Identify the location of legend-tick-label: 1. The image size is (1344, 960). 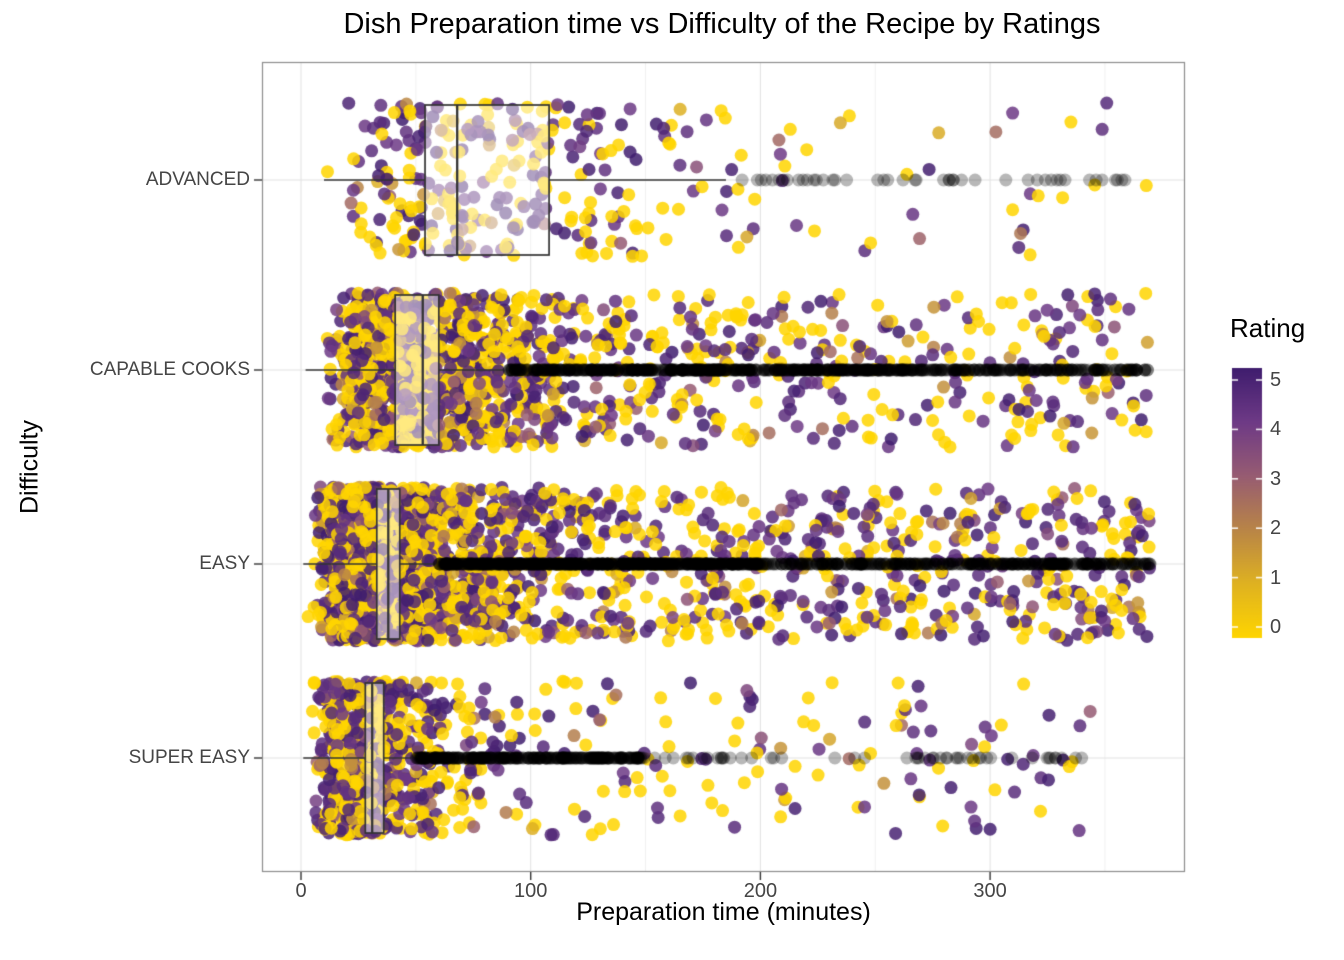
(1276, 577).